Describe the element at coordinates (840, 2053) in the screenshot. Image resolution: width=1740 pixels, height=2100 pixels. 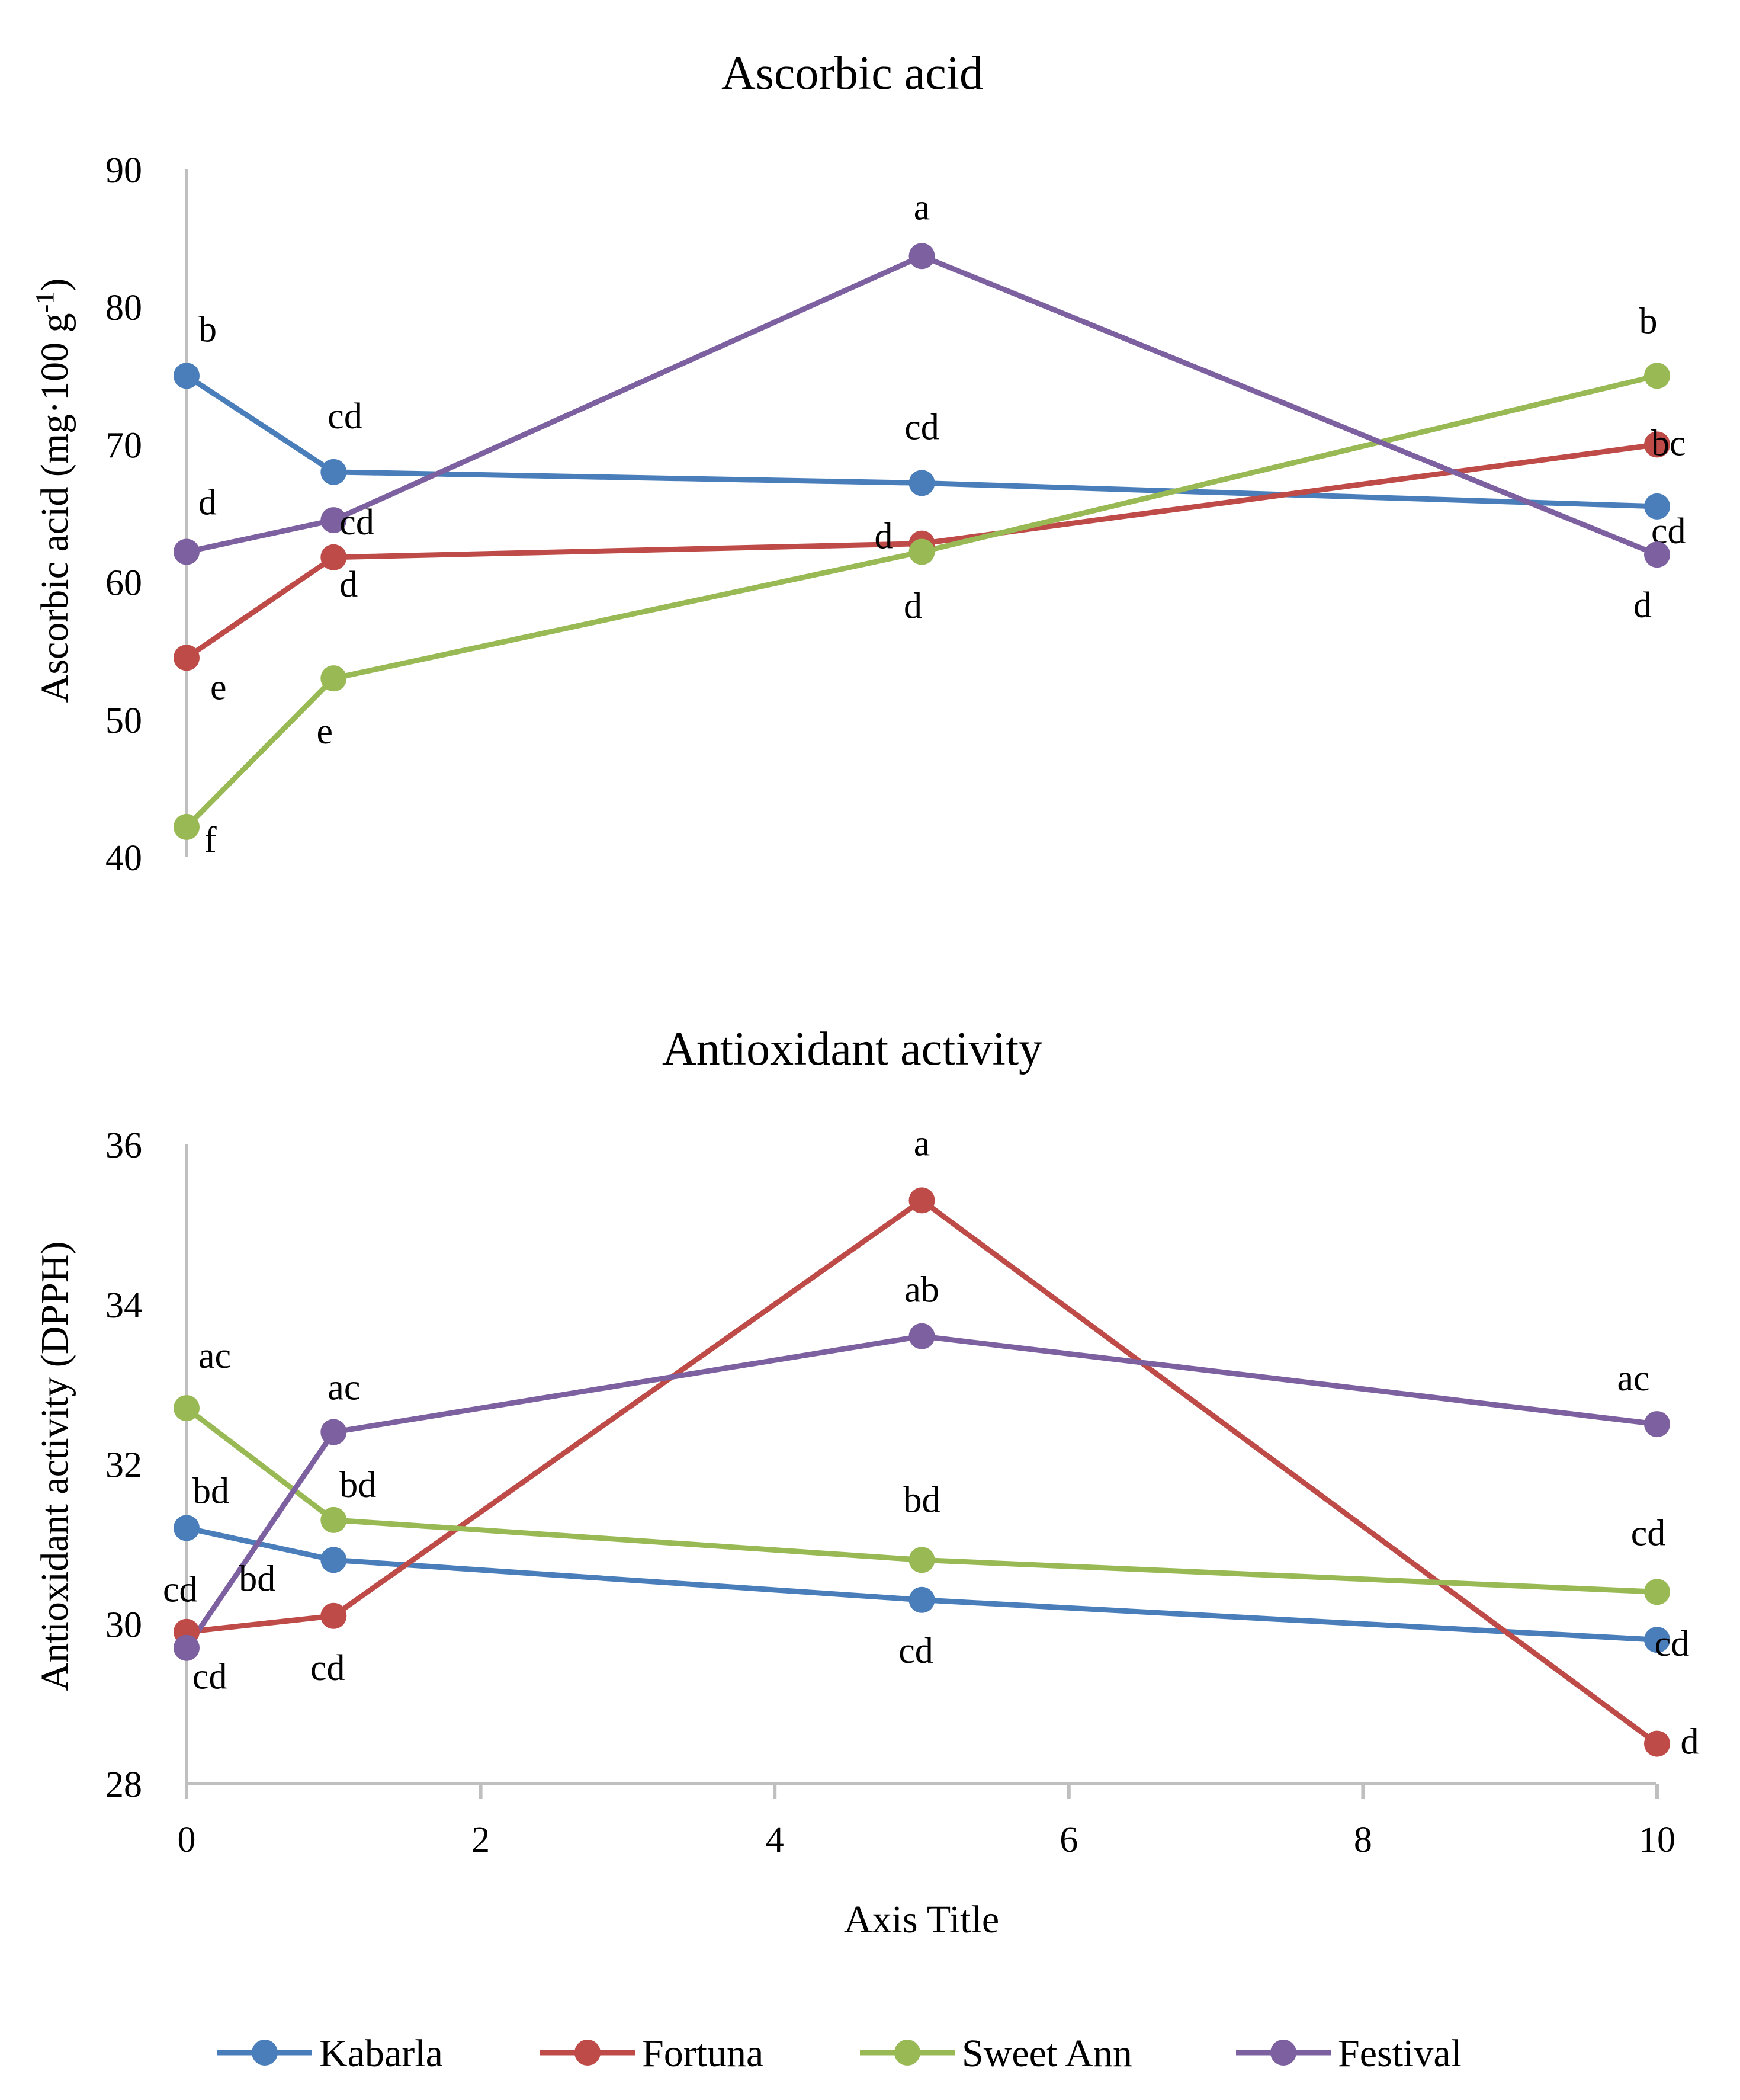
I see `legend: Kabarla Fortuna Sweet Ann Festival` at that location.